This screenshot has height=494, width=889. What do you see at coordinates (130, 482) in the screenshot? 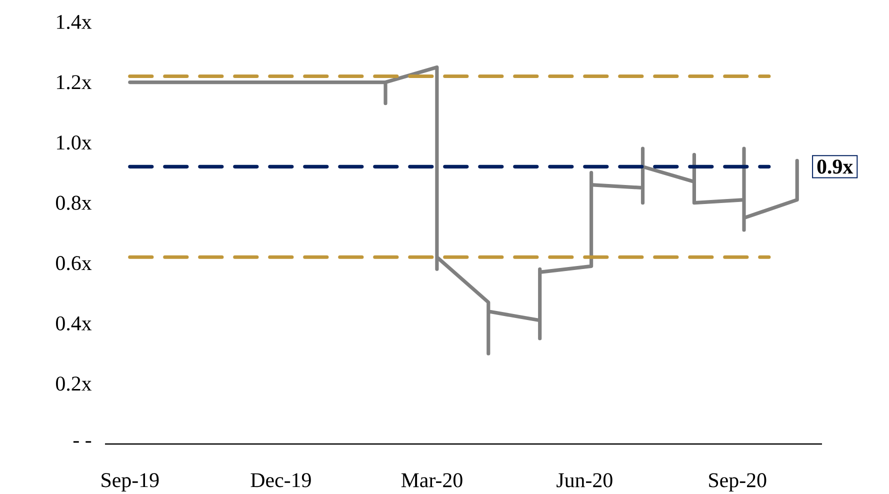
I see `x-tick-label: Sep-19` at bounding box center [130, 482].